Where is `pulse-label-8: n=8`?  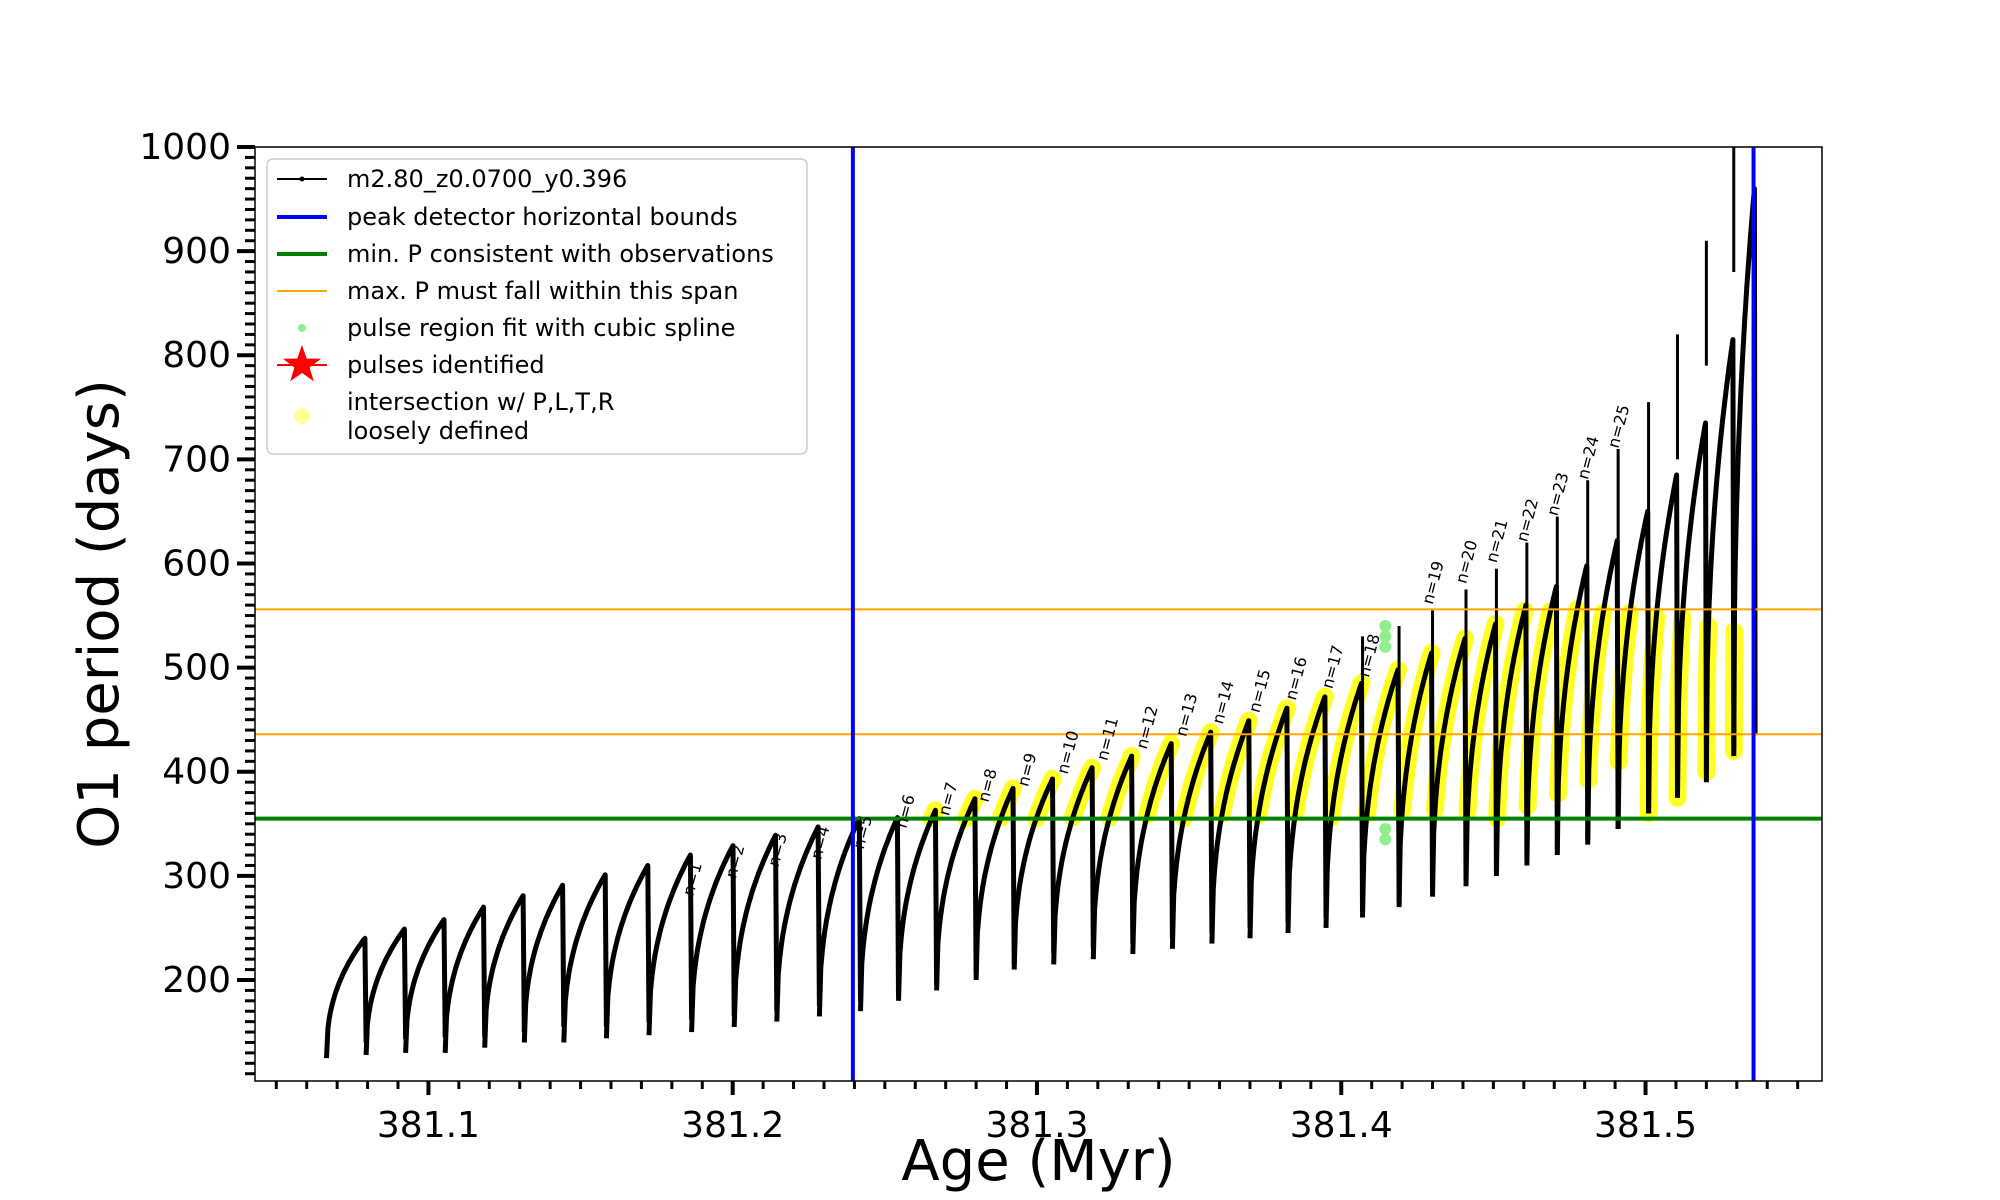 pulse-label-8: n=8 is located at coordinates (987, 786).